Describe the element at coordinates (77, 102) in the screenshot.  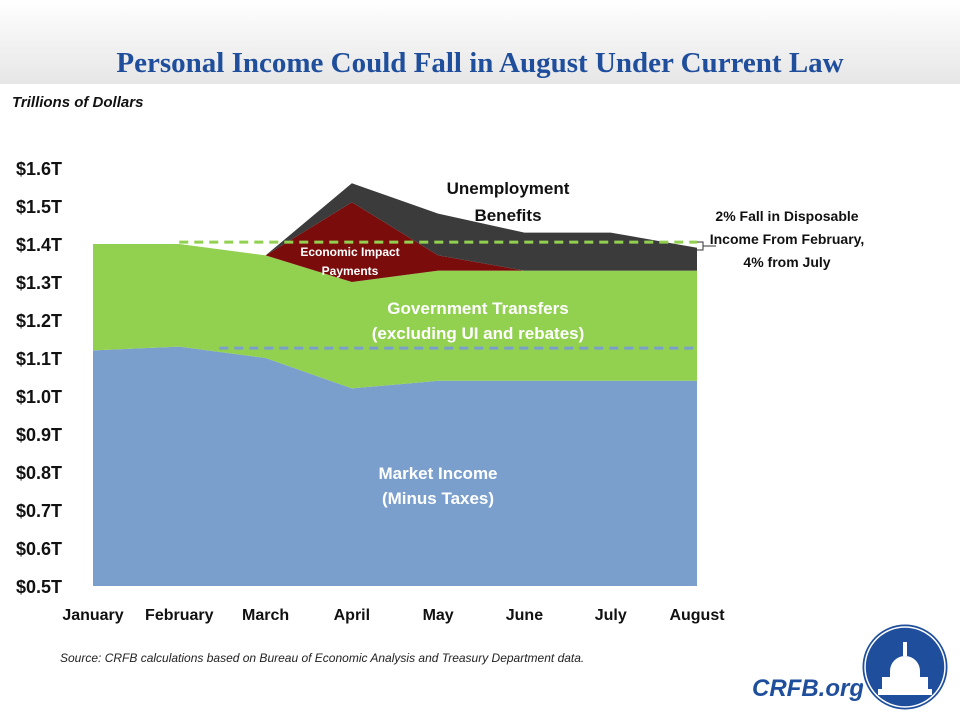
I see `y-axis-label: Trillions of Dollars` at that location.